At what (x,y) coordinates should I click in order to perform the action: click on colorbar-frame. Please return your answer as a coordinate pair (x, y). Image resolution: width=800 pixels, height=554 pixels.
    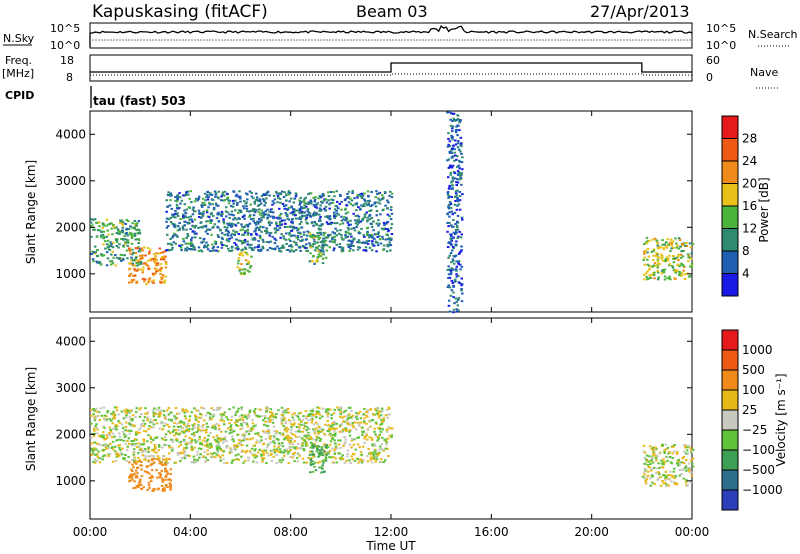
    Looking at the image, I should click on (730, 420).